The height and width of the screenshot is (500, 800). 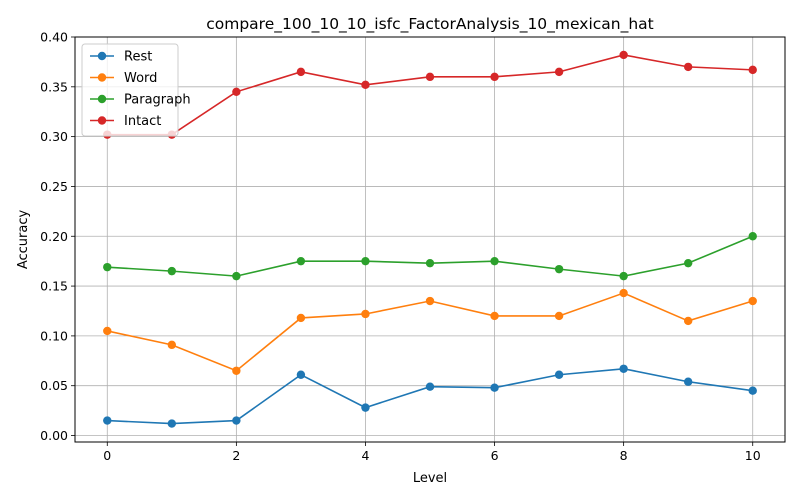 What do you see at coordinates (753, 455) in the screenshot?
I see `x-tick-label: 10` at bounding box center [753, 455].